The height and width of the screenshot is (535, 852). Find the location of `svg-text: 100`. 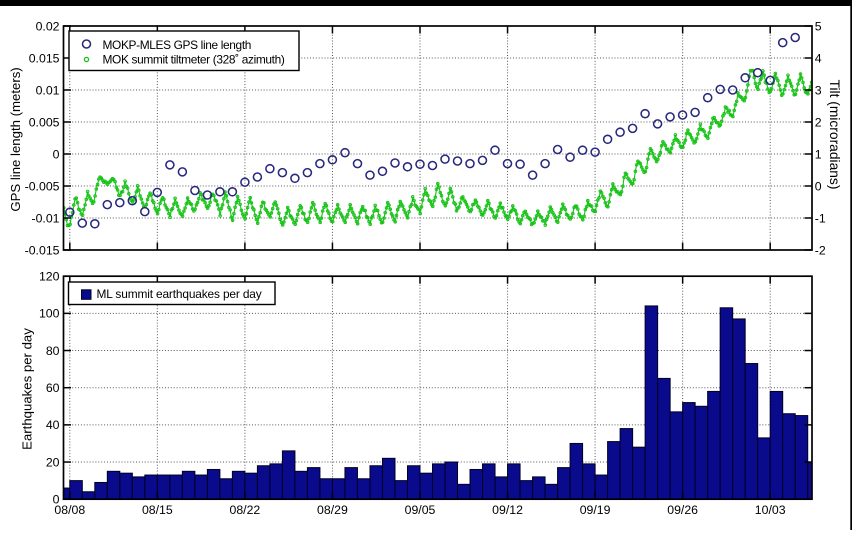

svg-text: 100 is located at coordinates (49, 314).